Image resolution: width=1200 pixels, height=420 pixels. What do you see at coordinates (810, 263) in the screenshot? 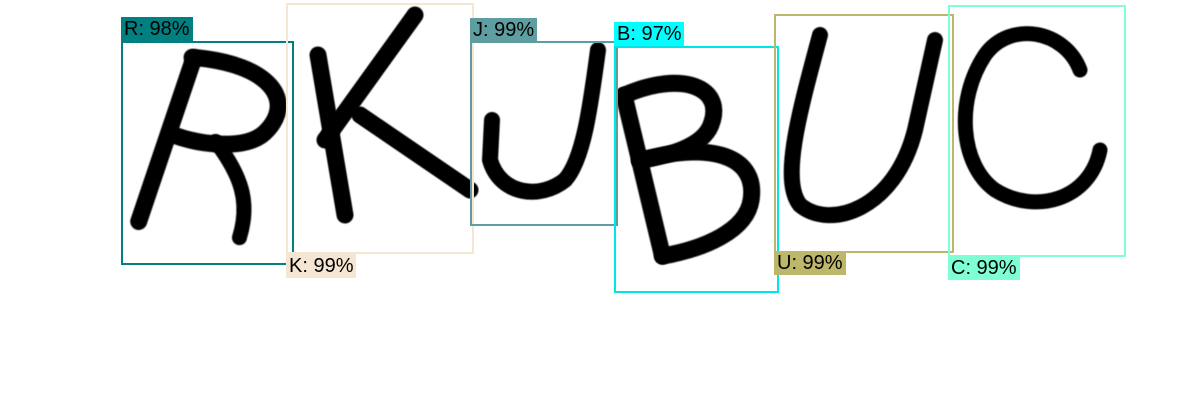
I see `detection-label-u: U: 99%` at bounding box center [810, 263].